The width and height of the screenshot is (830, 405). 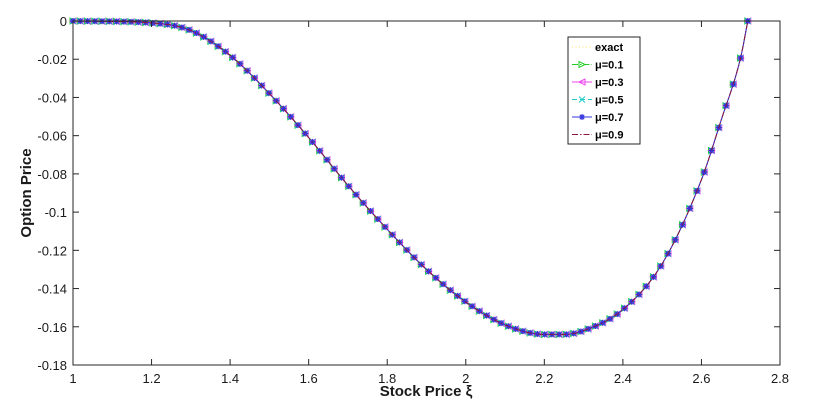 What do you see at coordinates (72, 378) in the screenshot?
I see `x-tick-label: 1` at bounding box center [72, 378].